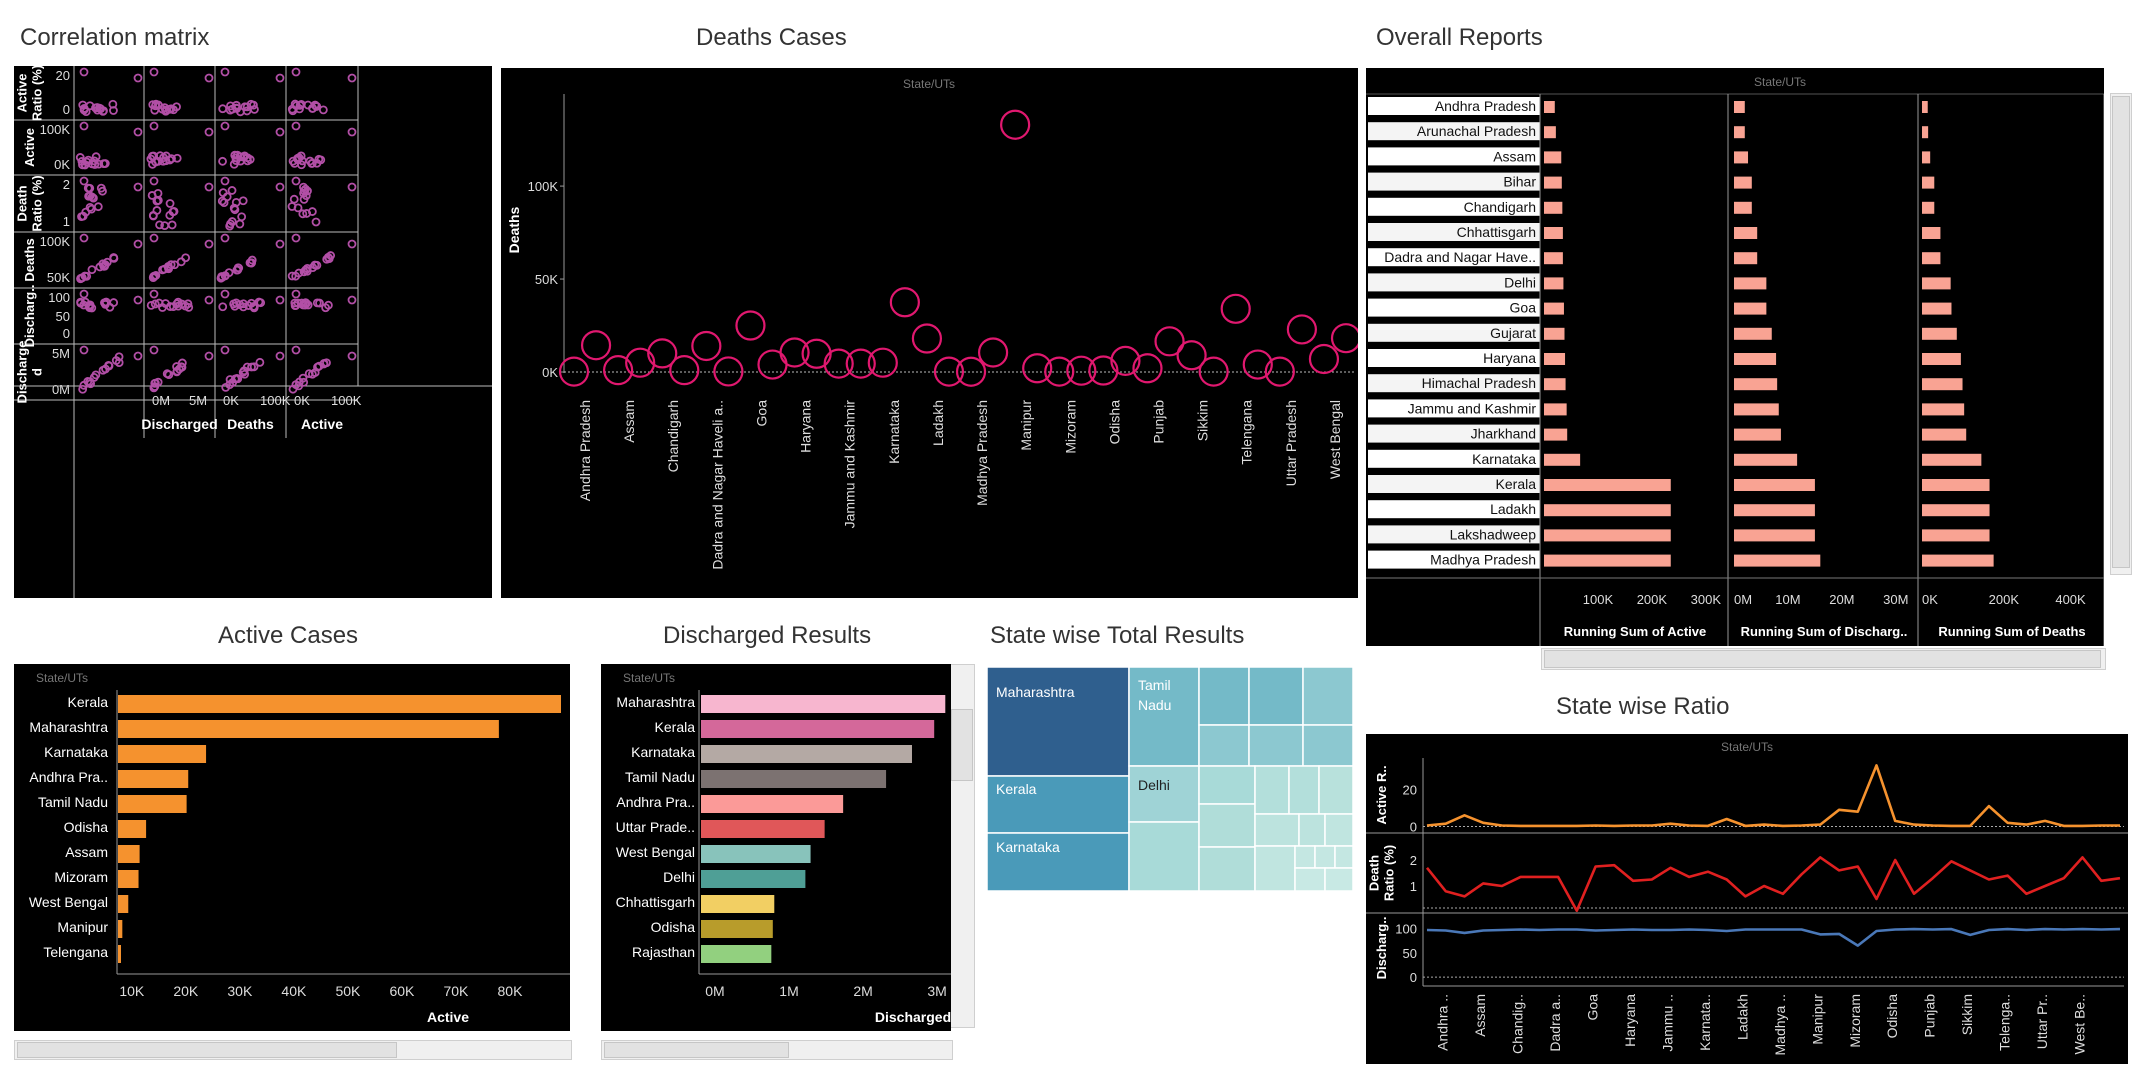 Image resolution: width=2136 pixels, height=1074 pixels. I want to click on title-state-wise-total: State wise Total Results, so click(1117, 635).